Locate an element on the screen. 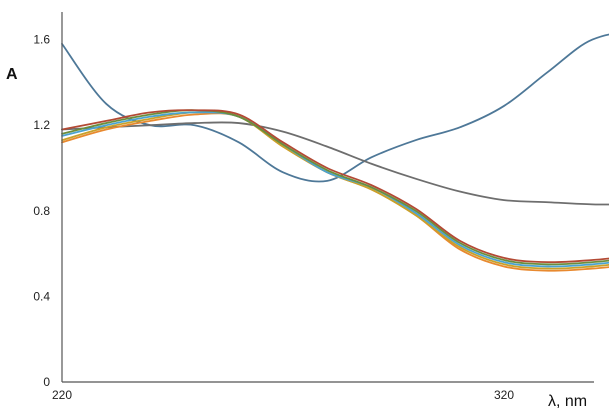  y-tick-labels: 0 0.4 0.8 1.2 1.6 is located at coordinates (41, 211).